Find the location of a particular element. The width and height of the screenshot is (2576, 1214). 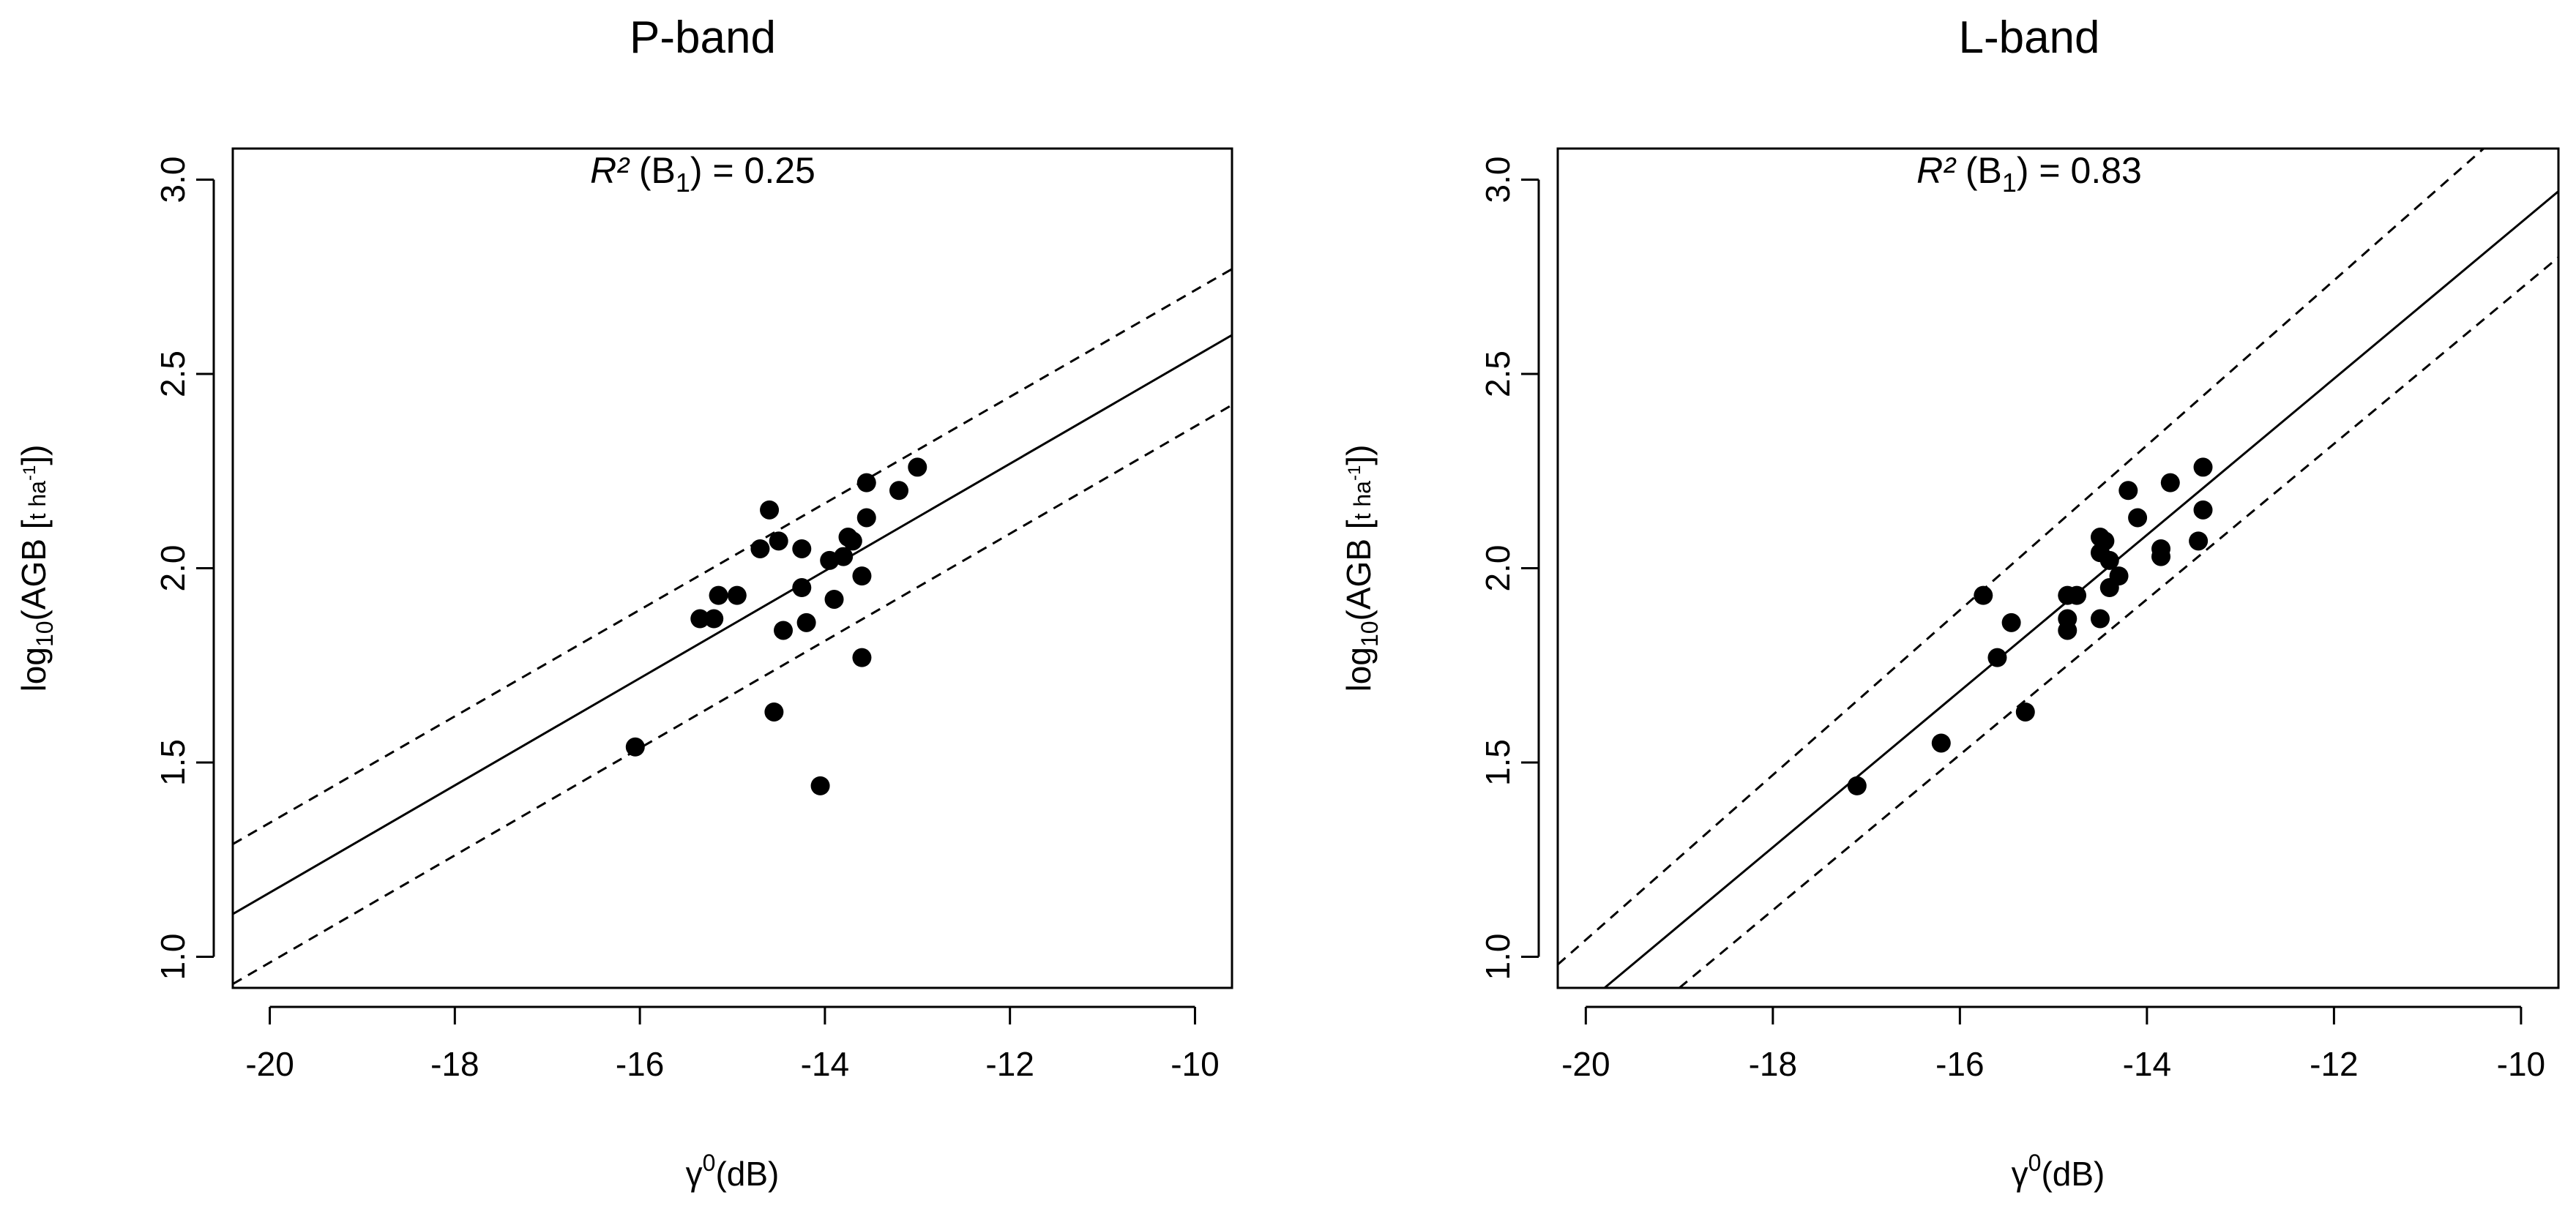

r-squared-annotation: R² (B1) = 0.25 is located at coordinates (702, 174).